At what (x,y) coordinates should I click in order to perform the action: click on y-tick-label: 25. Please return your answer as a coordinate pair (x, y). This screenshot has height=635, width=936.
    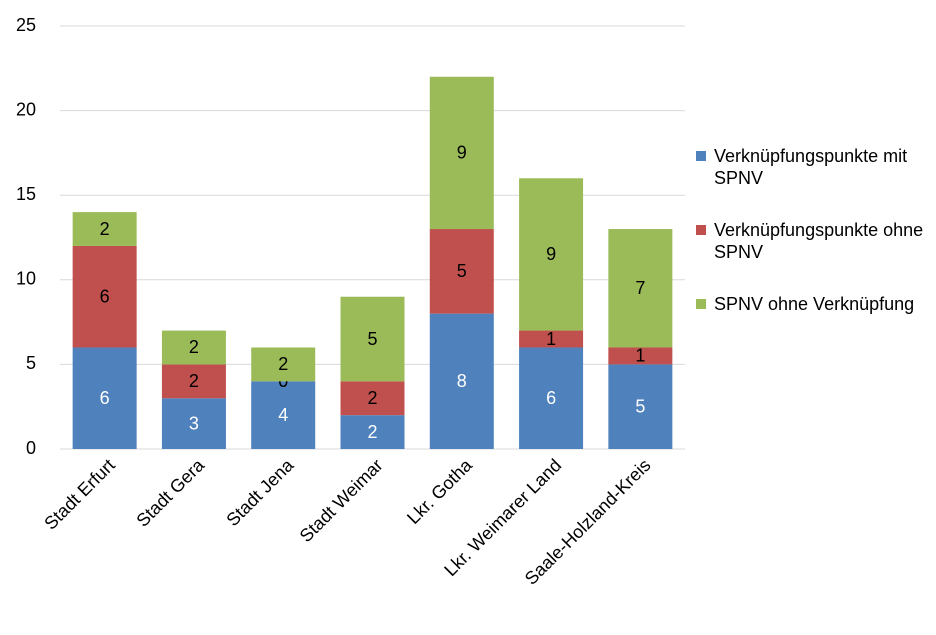
    Looking at the image, I should click on (26, 25).